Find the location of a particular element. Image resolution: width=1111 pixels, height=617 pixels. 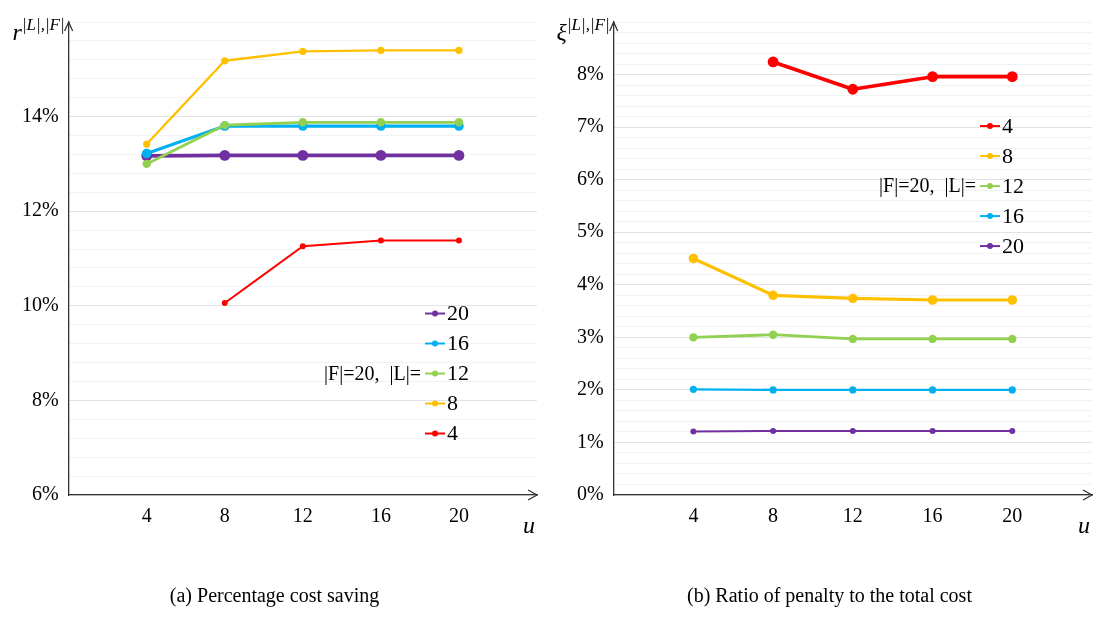

text: (a) Percentage cost saving is located at coordinates (274, 596).